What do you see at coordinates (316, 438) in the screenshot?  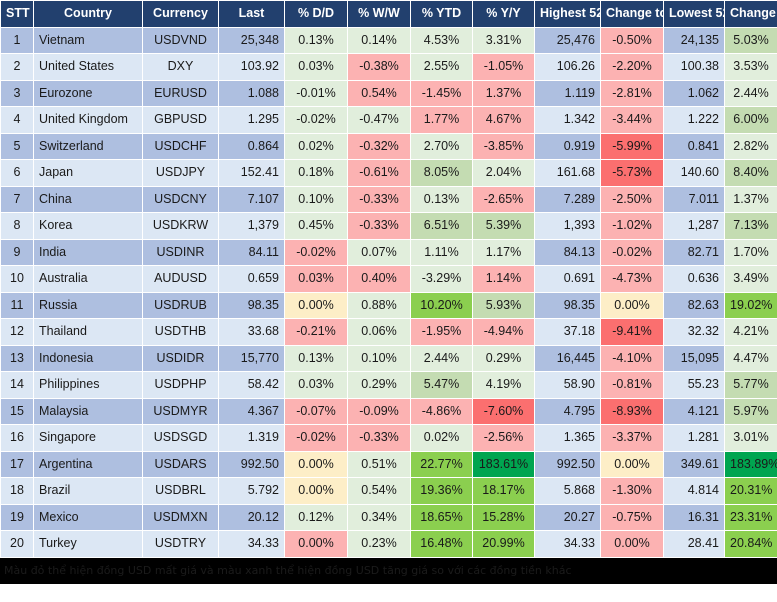 I see `cell-dd: -0.02%` at bounding box center [316, 438].